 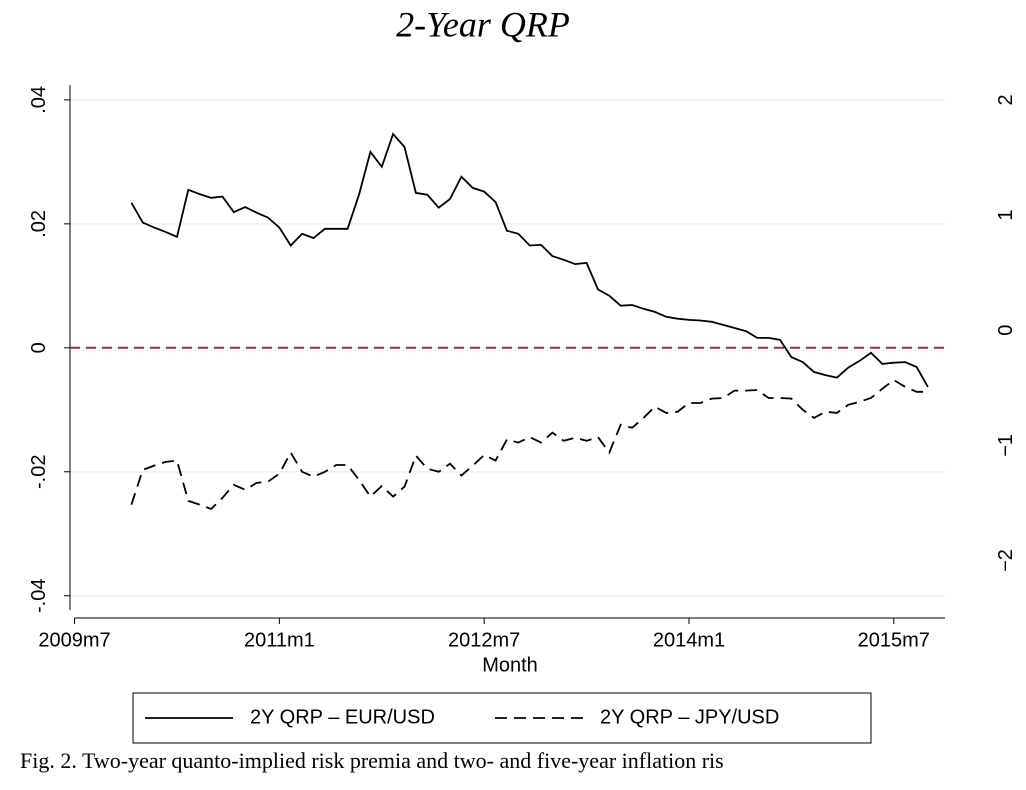 What do you see at coordinates (39, 596) in the screenshot?
I see `y-tick-label: -.04` at bounding box center [39, 596].